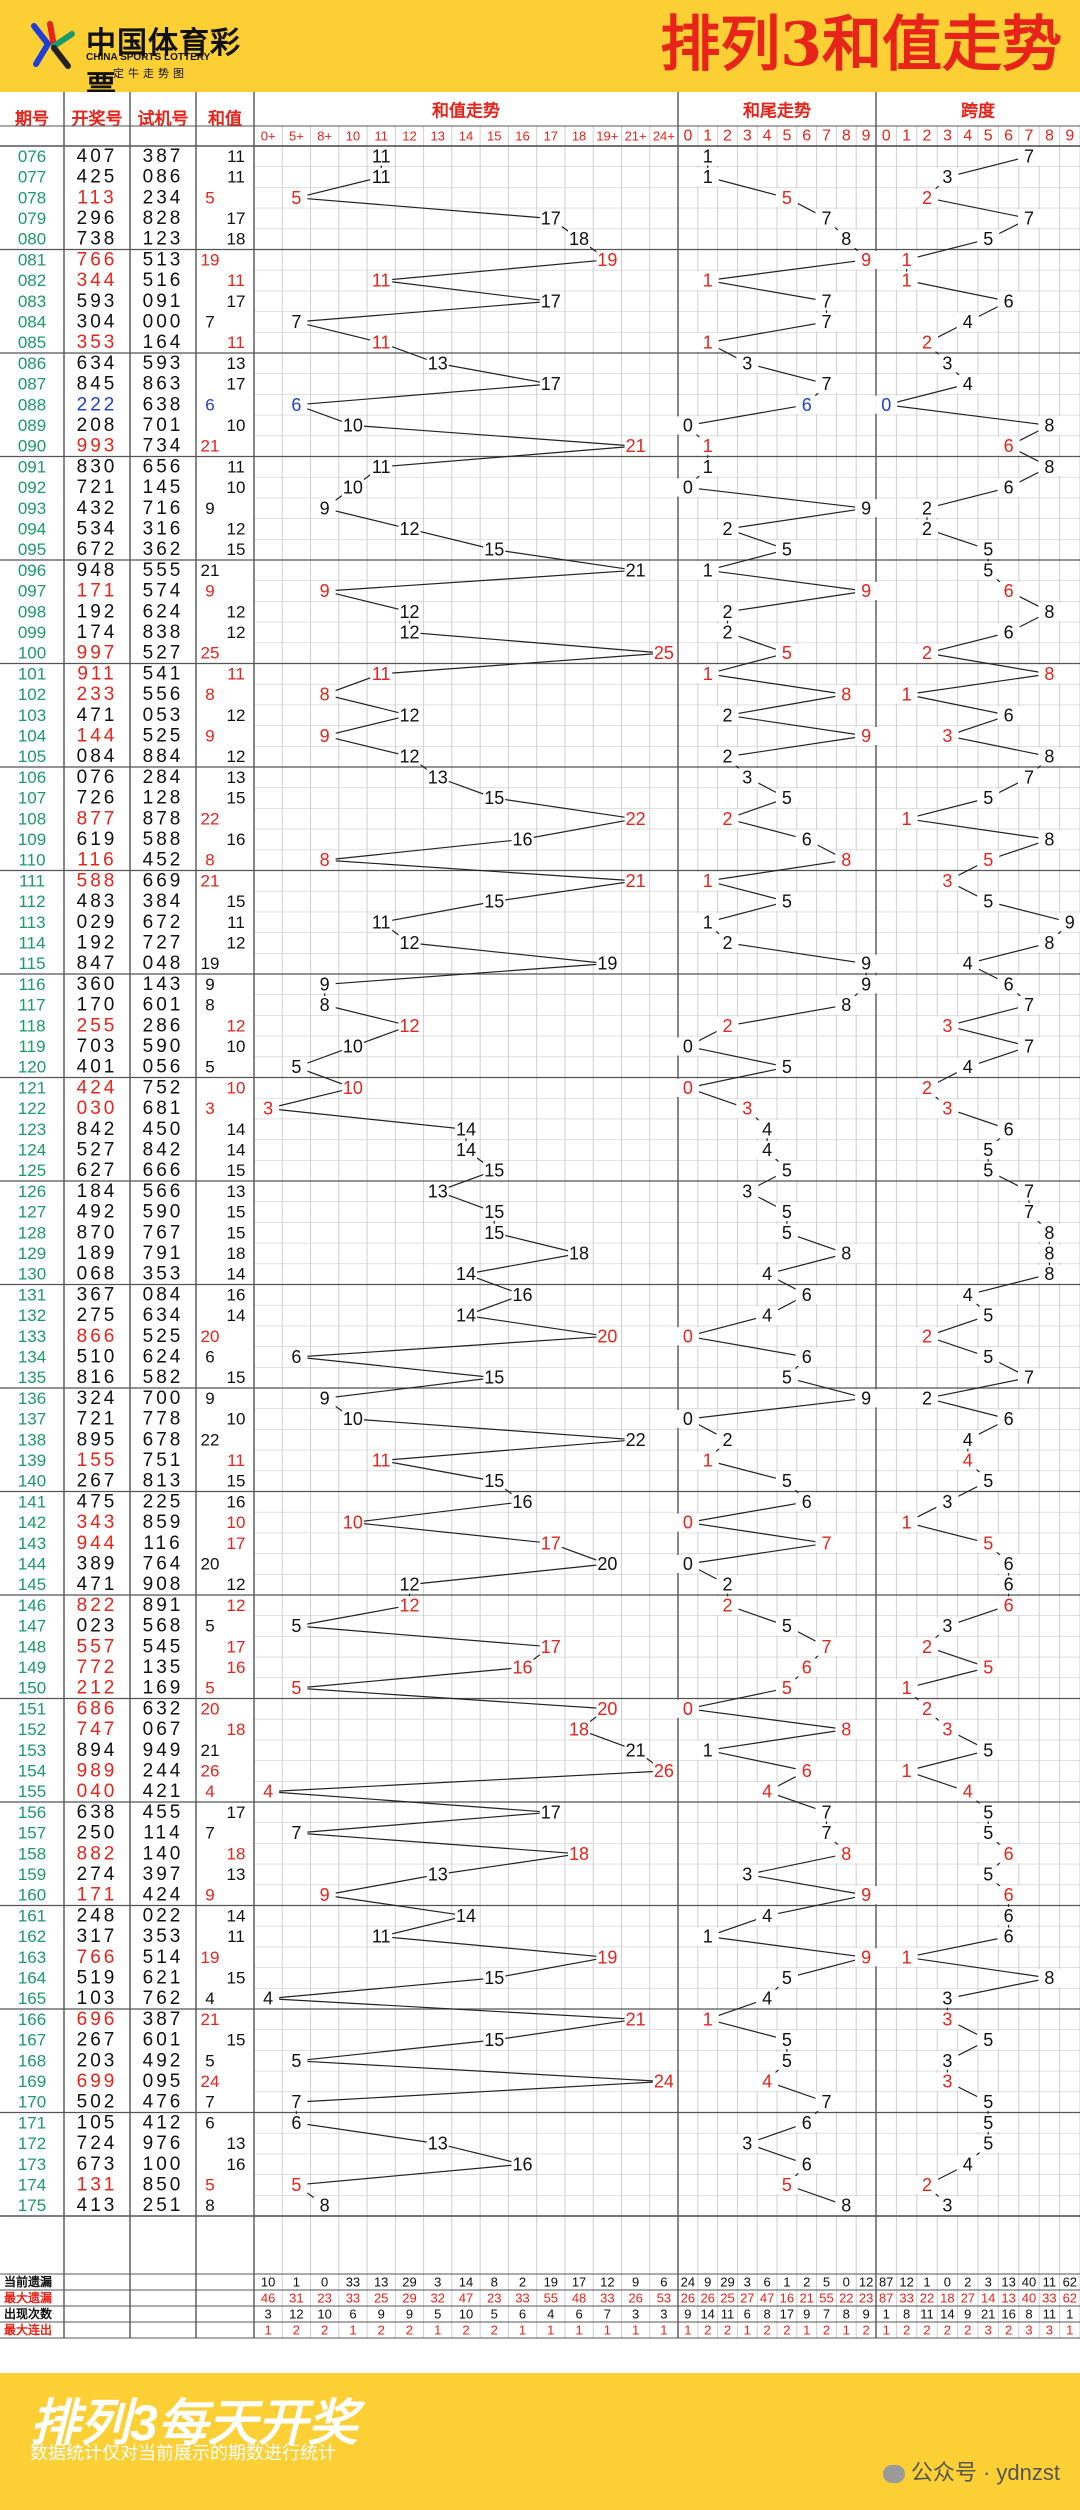 The image size is (1080, 2510). I want to click on sum-value: 19, so click(210, 963).